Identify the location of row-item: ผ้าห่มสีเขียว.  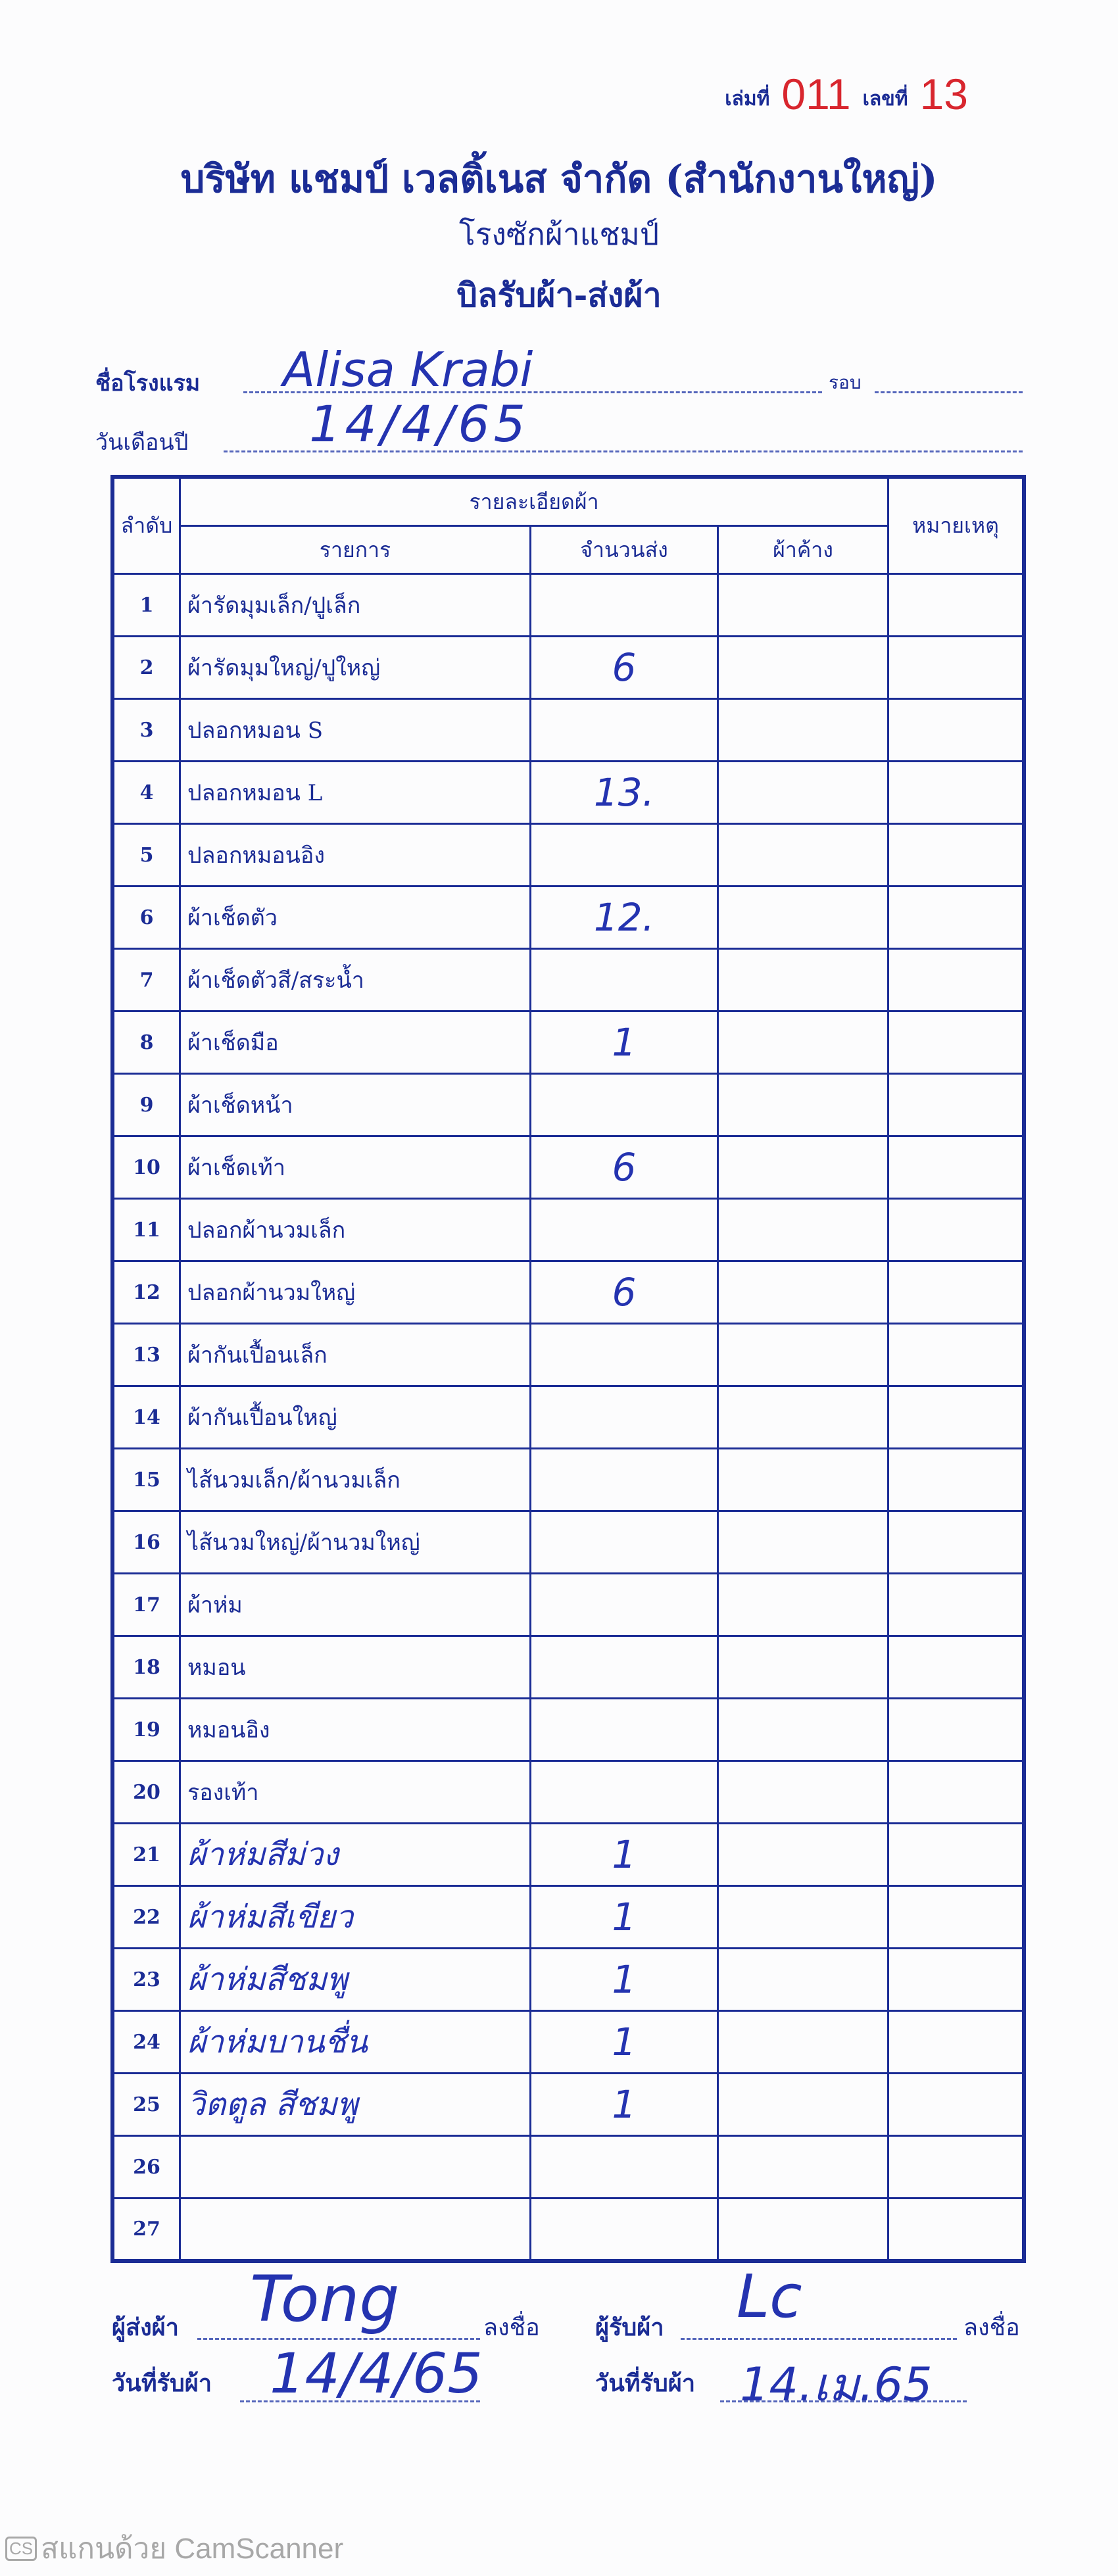
(355, 1917).